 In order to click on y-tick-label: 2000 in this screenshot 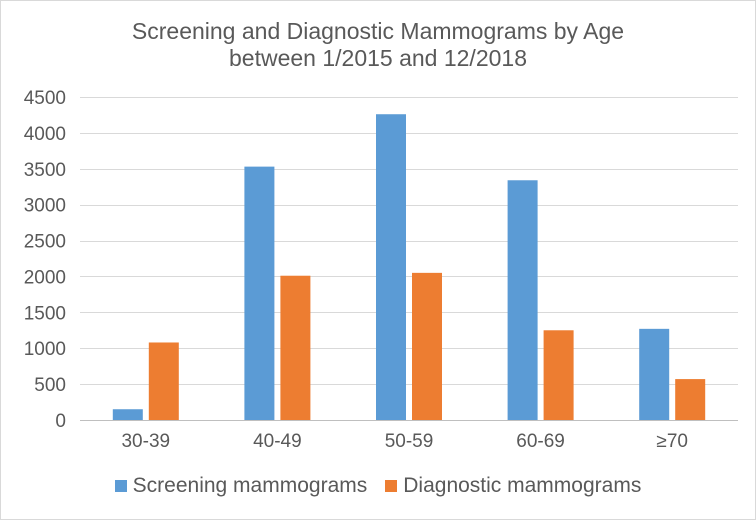, I will do `click(45, 277)`.